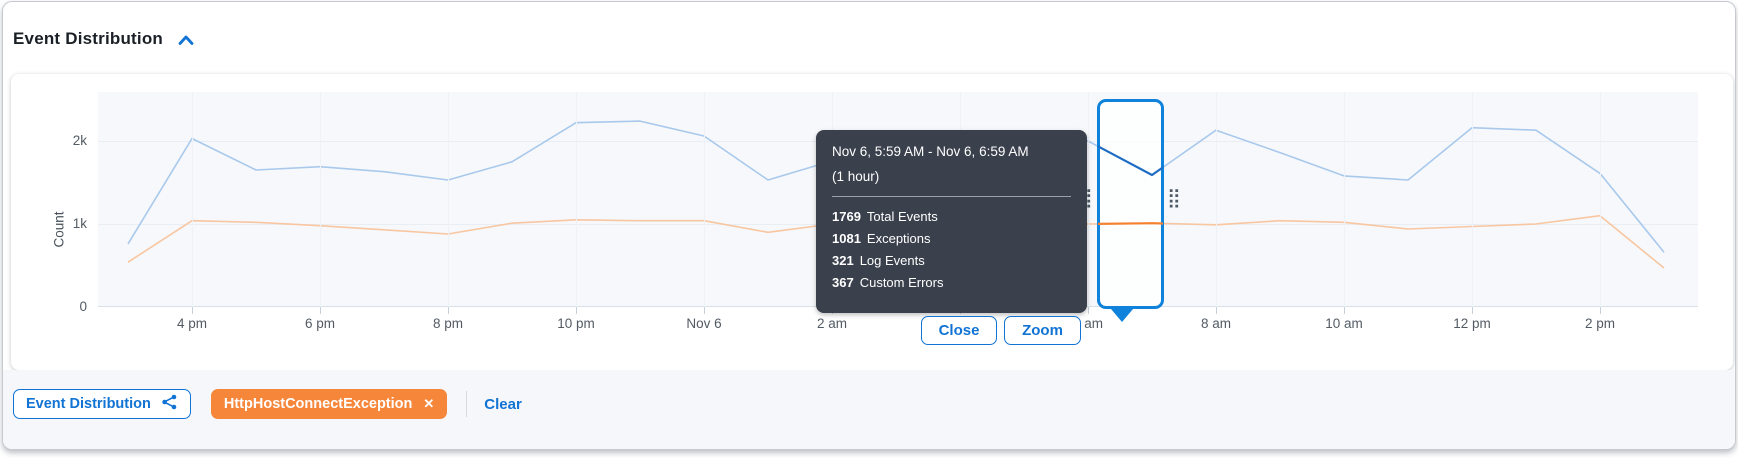  What do you see at coordinates (1344, 323) in the screenshot?
I see `x-axis-label: 10 am` at bounding box center [1344, 323].